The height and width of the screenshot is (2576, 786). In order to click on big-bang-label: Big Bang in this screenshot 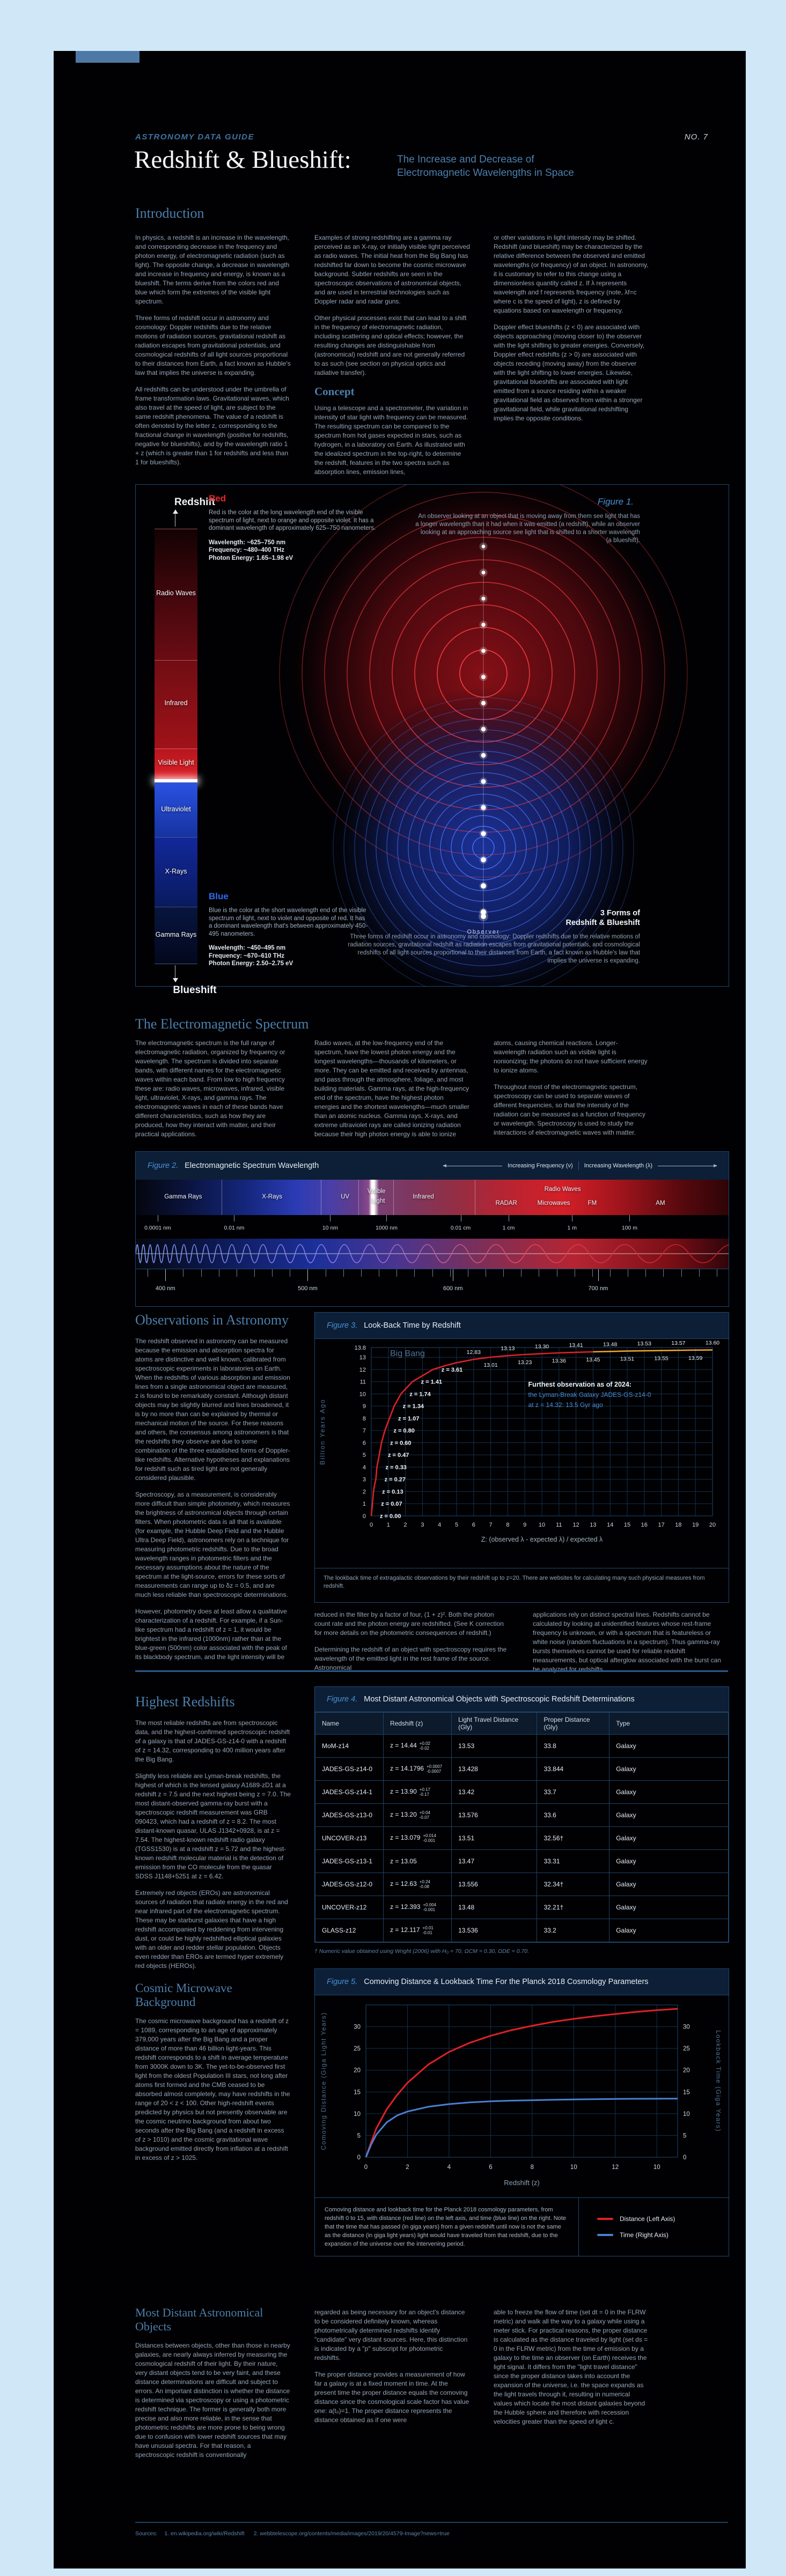, I will do `click(408, 1353)`.